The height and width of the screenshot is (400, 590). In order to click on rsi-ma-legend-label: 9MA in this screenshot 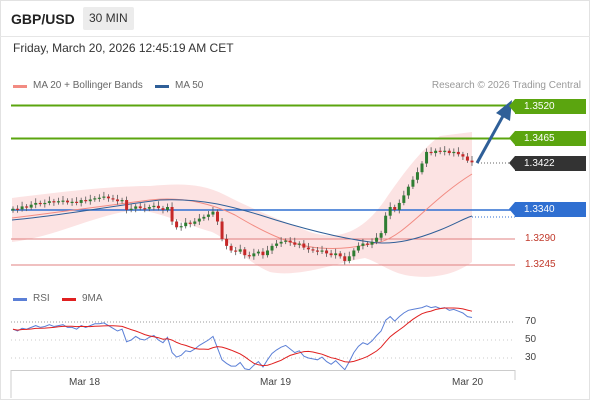, I will do `click(92, 298)`.